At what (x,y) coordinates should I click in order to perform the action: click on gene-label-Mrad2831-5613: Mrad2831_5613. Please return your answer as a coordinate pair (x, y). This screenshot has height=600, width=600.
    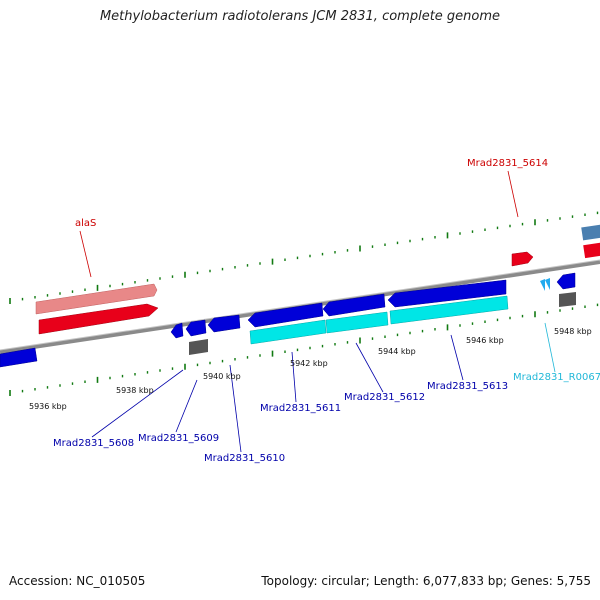
    Looking at the image, I should click on (467, 386).